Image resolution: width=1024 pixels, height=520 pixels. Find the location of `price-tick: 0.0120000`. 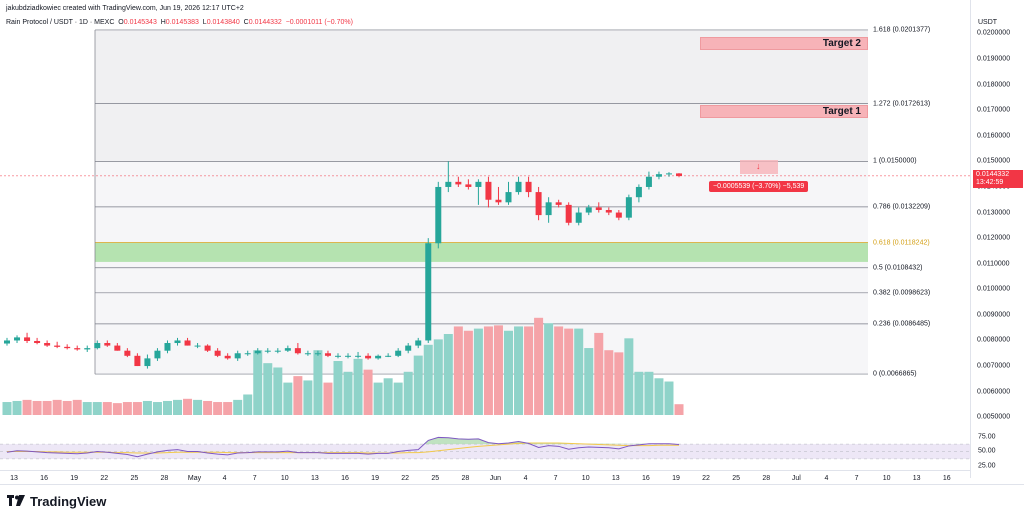

price-tick: 0.0120000 is located at coordinates (994, 238).